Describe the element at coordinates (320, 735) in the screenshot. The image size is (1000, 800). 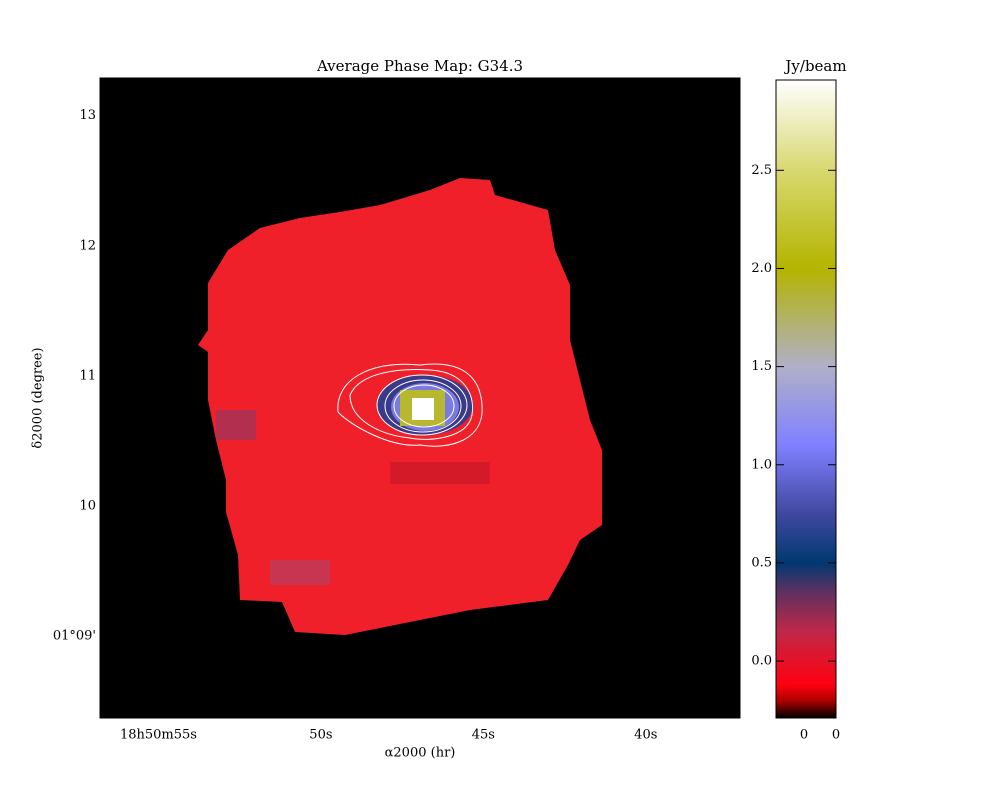
I see `x-tick-label: 50s` at that location.